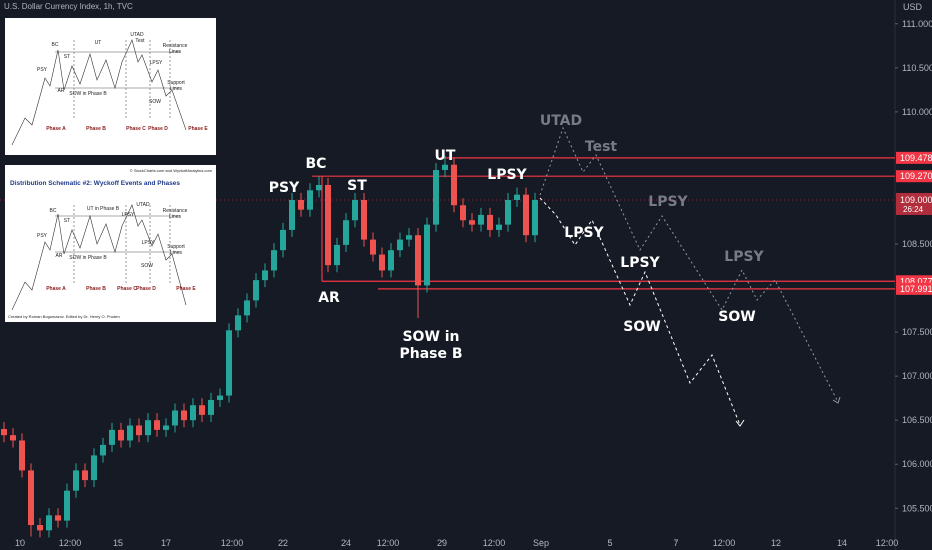  I want to click on y-tick-label: 111.000, so click(917, 24).